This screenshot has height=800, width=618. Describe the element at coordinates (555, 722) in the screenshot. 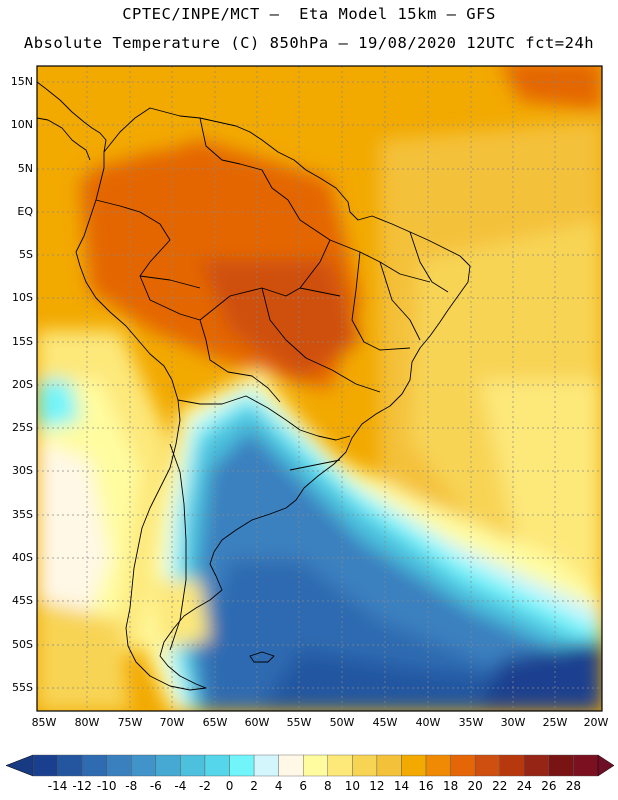

I see `lon-label: 25W` at that location.